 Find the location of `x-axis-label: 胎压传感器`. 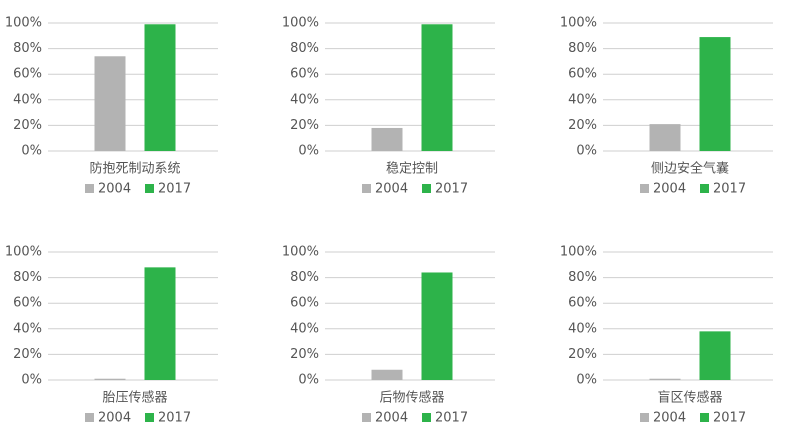

x-axis-label: 胎压传感器 is located at coordinates (134, 398).